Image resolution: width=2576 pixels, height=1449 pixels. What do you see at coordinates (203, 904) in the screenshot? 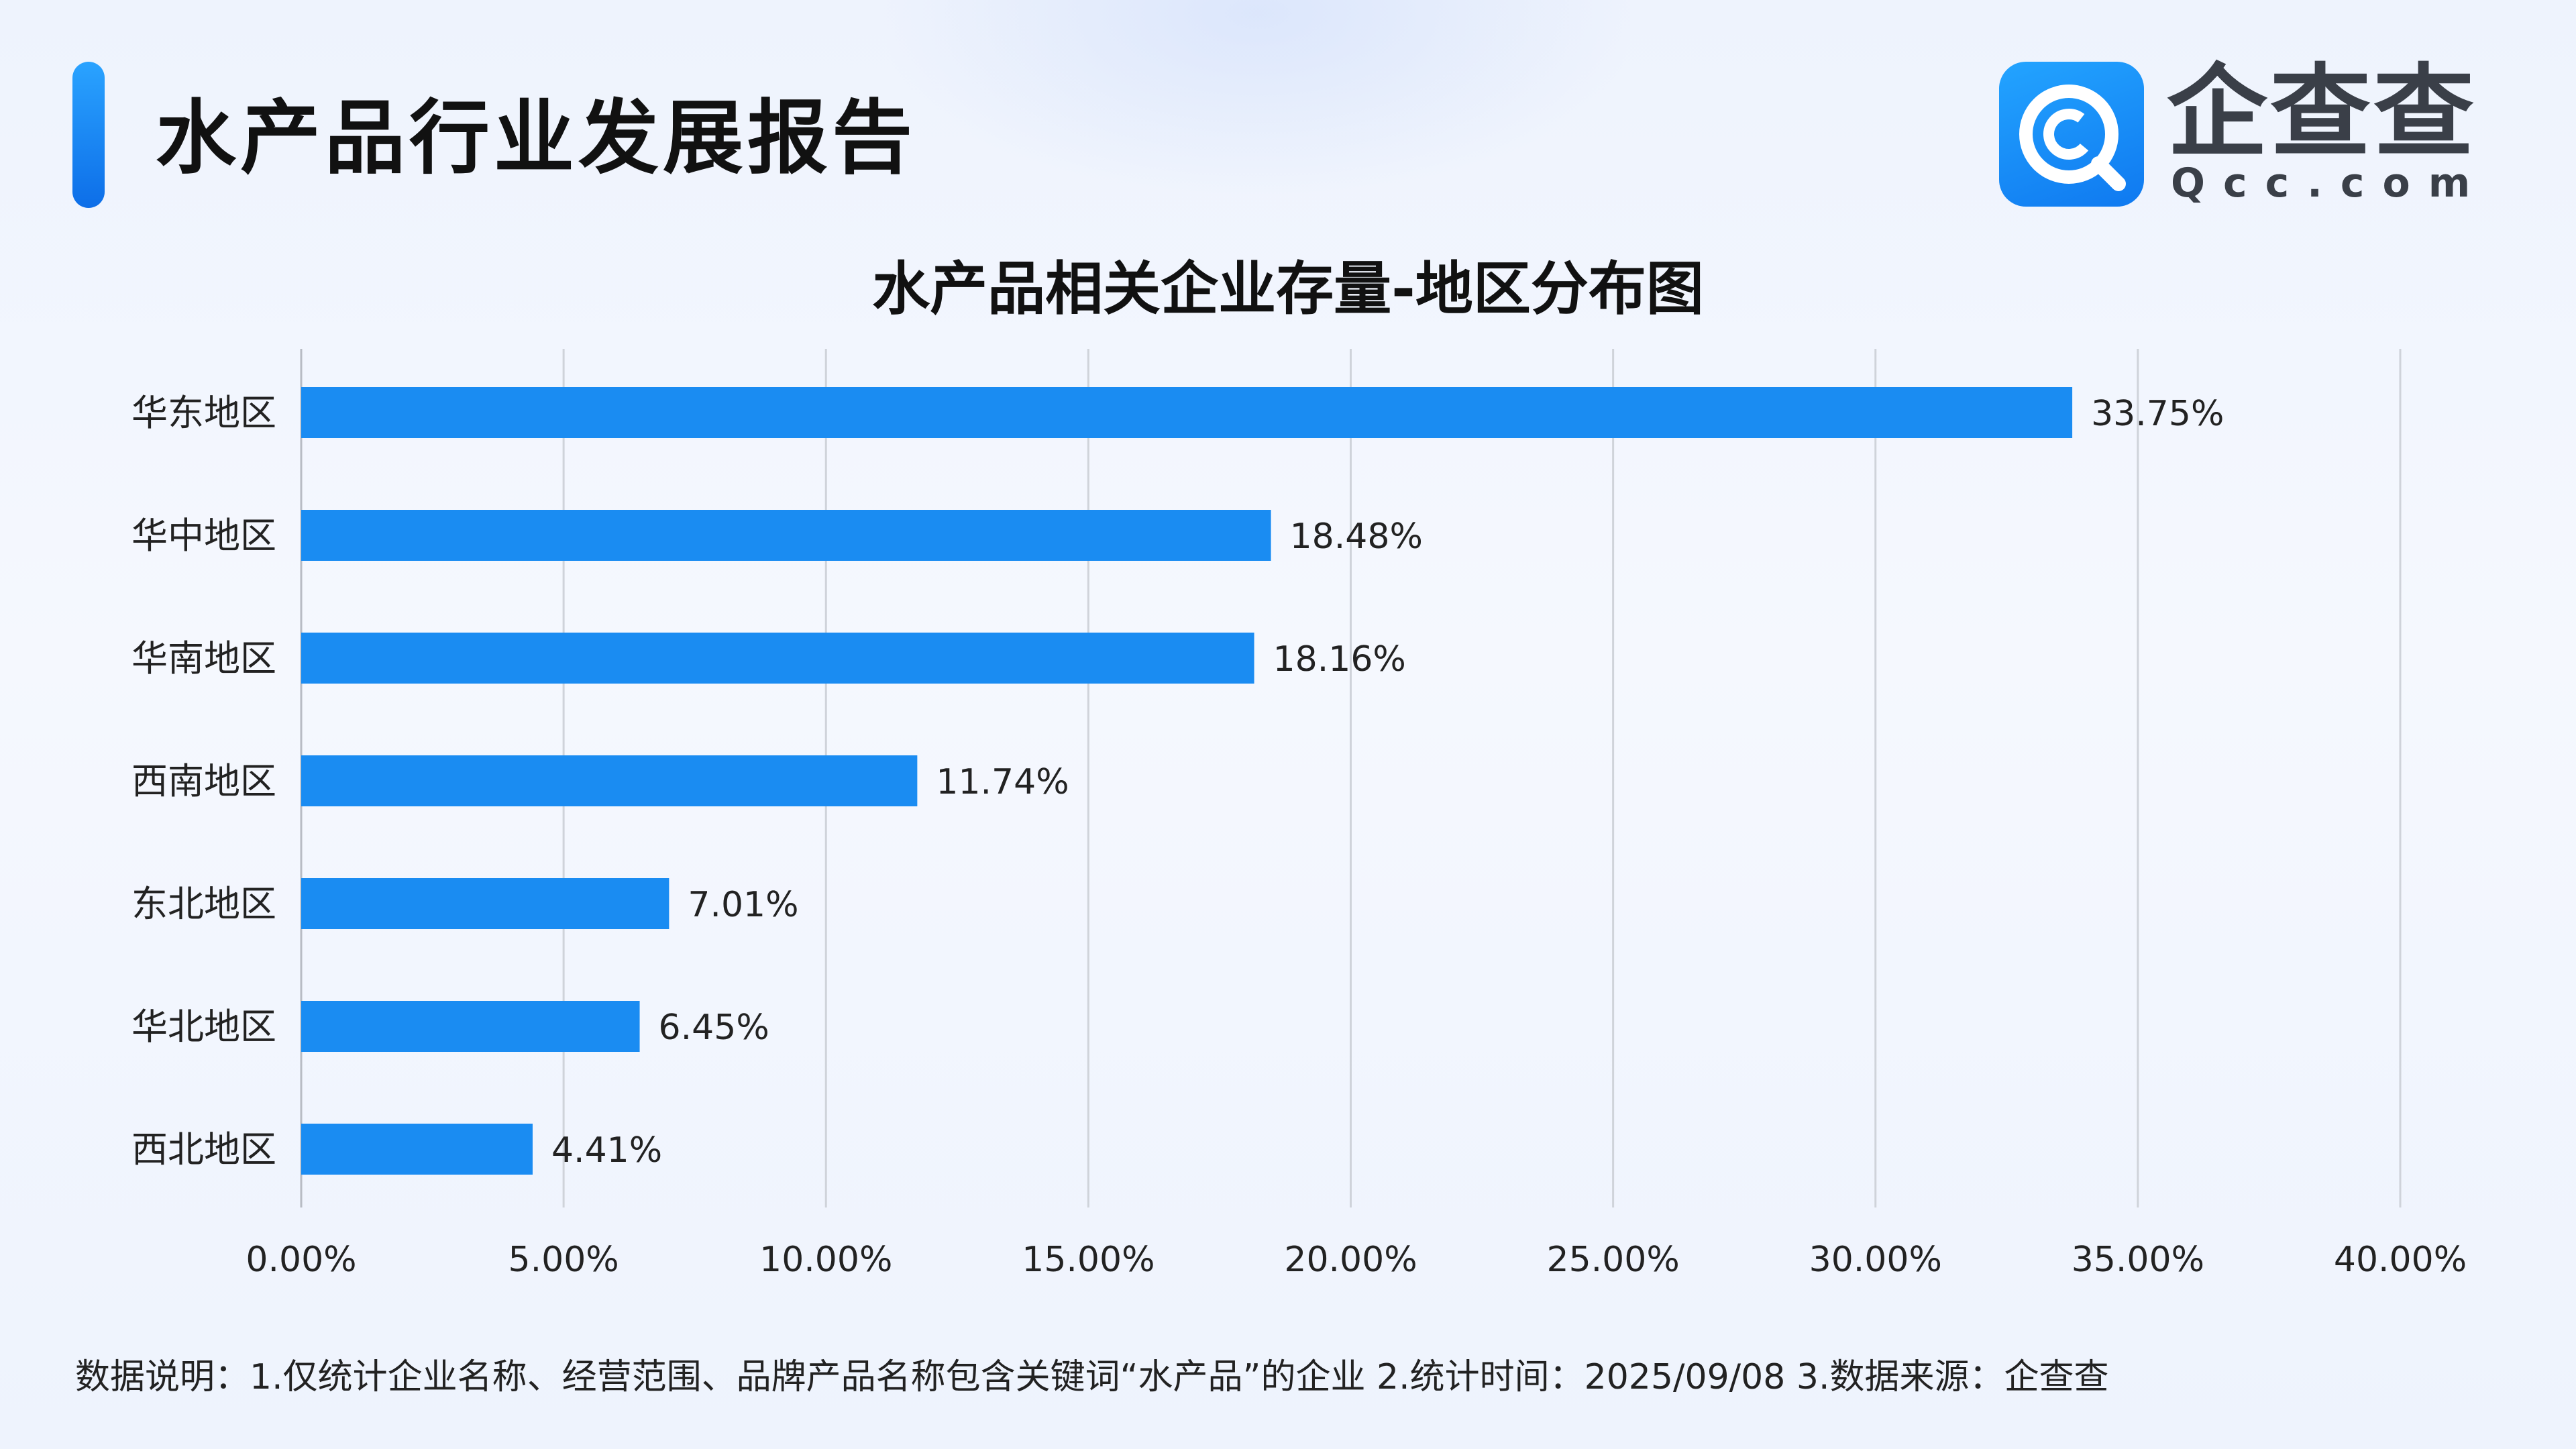
I see `category-label: 东北地区` at bounding box center [203, 904].